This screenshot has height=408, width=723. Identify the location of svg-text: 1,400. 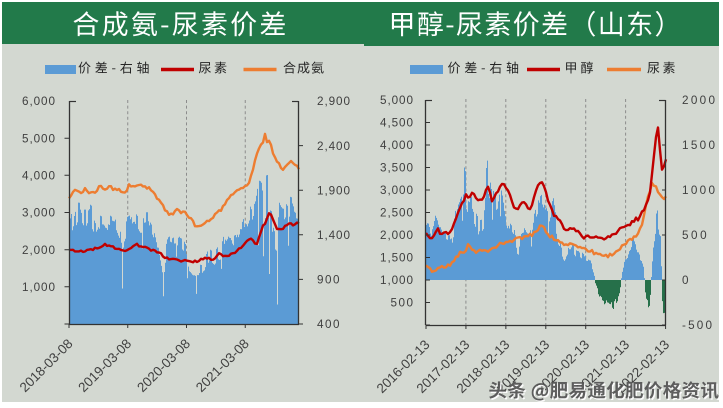
(333, 235).